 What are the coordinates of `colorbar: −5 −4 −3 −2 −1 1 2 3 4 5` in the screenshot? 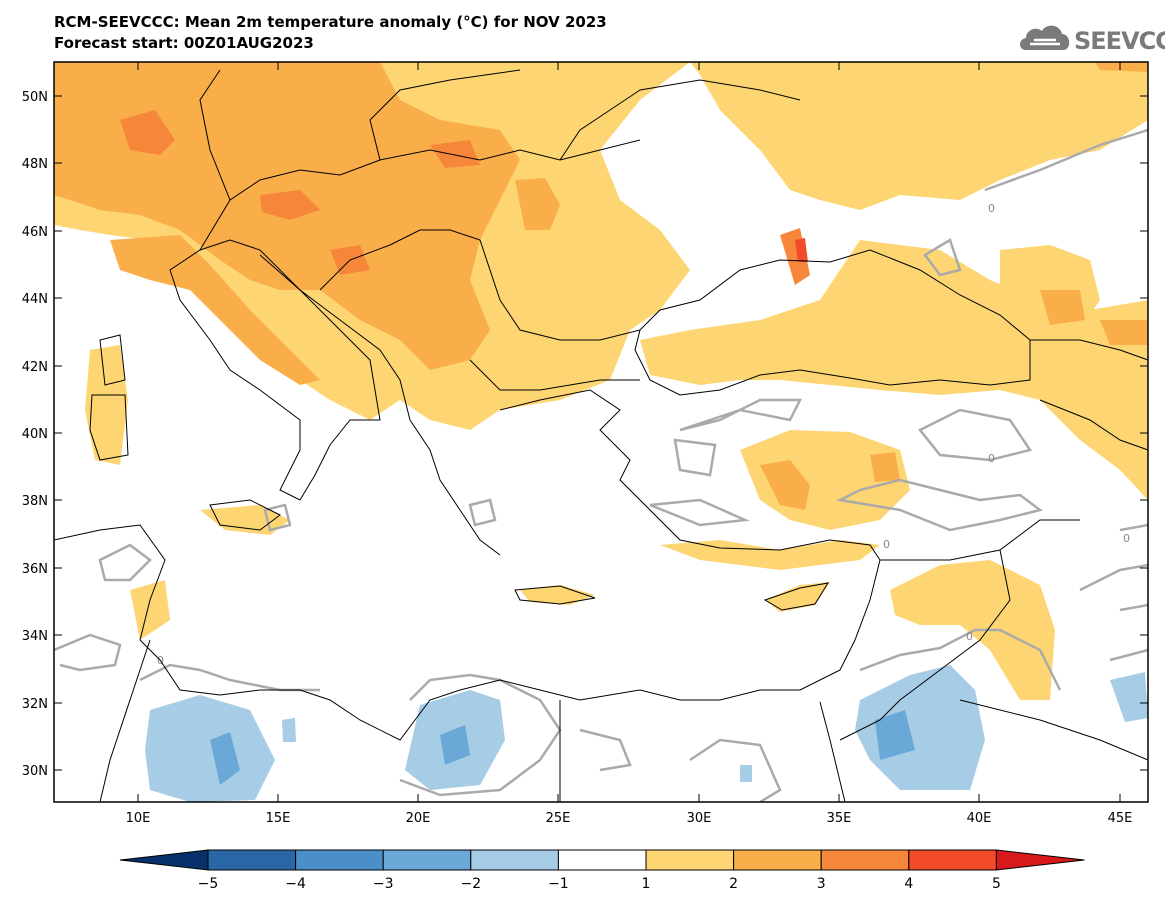 It's located at (602, 870).